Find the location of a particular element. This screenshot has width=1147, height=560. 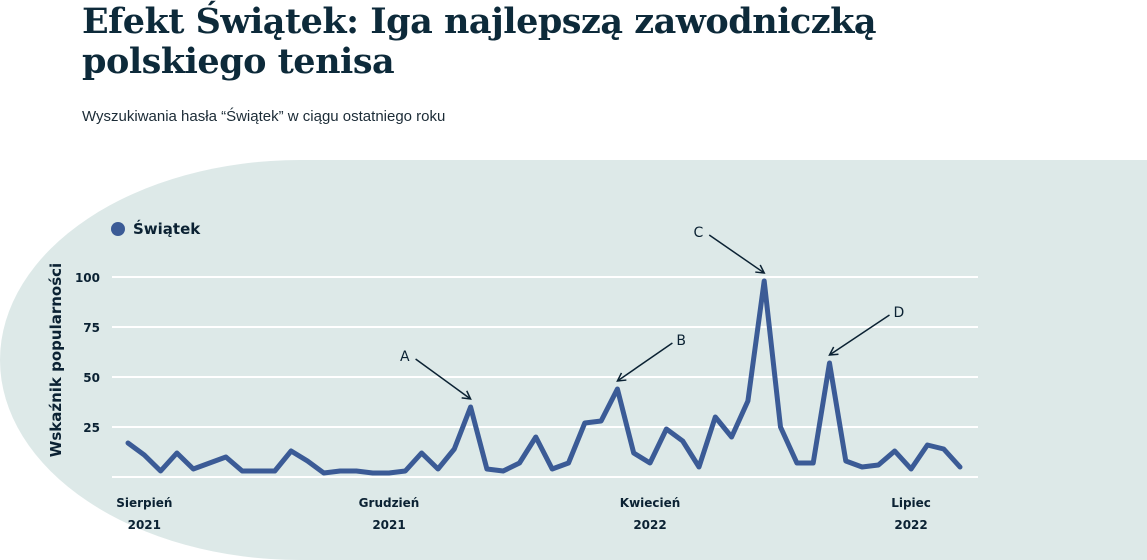

annotation-c: C is located at coordinates (729, 249).